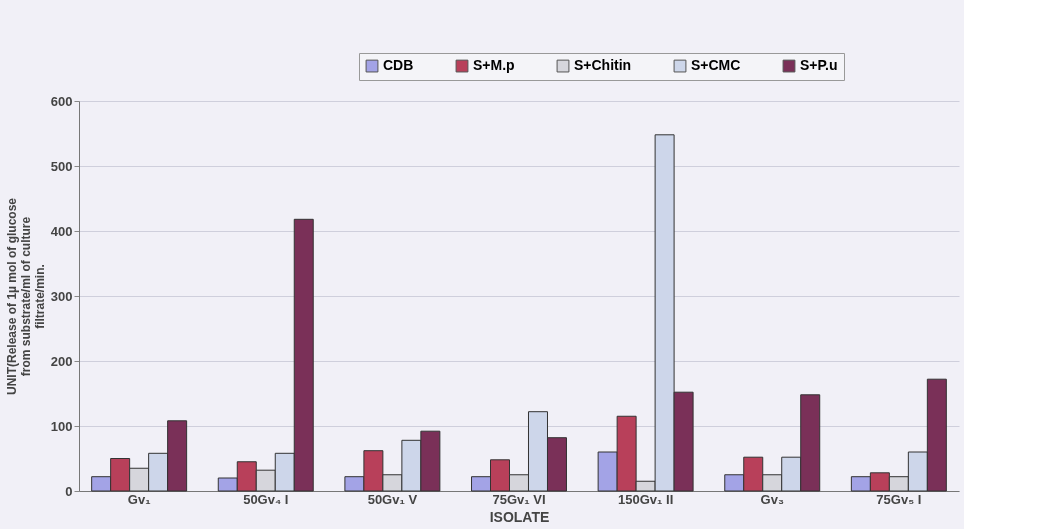 The height and width of the screenshot is (532, 1057). What do you see at coordinates (61, 101) in the screenshot?
I see `y-tick-label: 600` at bounding box center [61, 101].